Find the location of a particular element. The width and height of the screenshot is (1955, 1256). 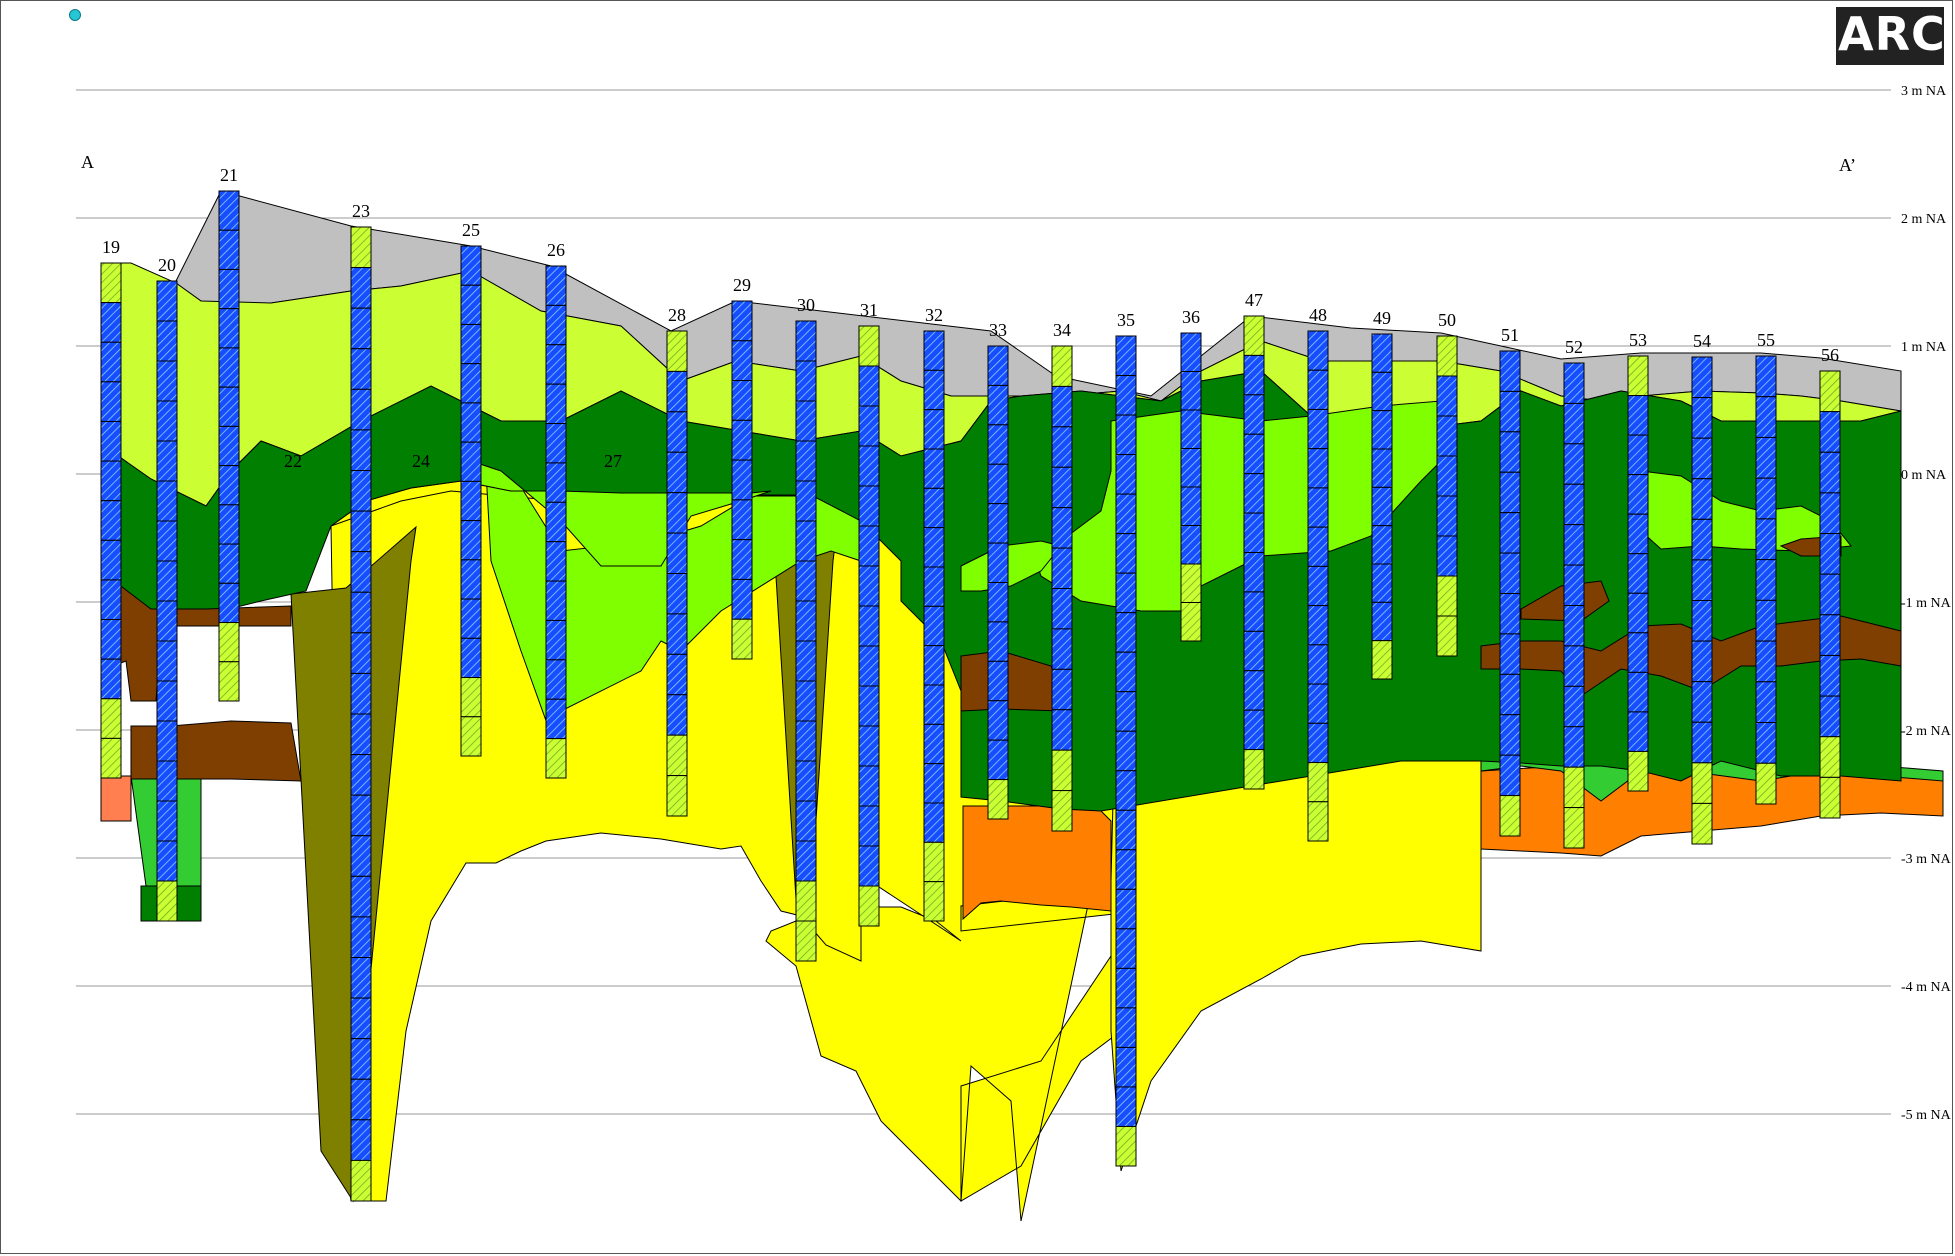

borehole-label: 53 is located at coordinates (1638, 340).